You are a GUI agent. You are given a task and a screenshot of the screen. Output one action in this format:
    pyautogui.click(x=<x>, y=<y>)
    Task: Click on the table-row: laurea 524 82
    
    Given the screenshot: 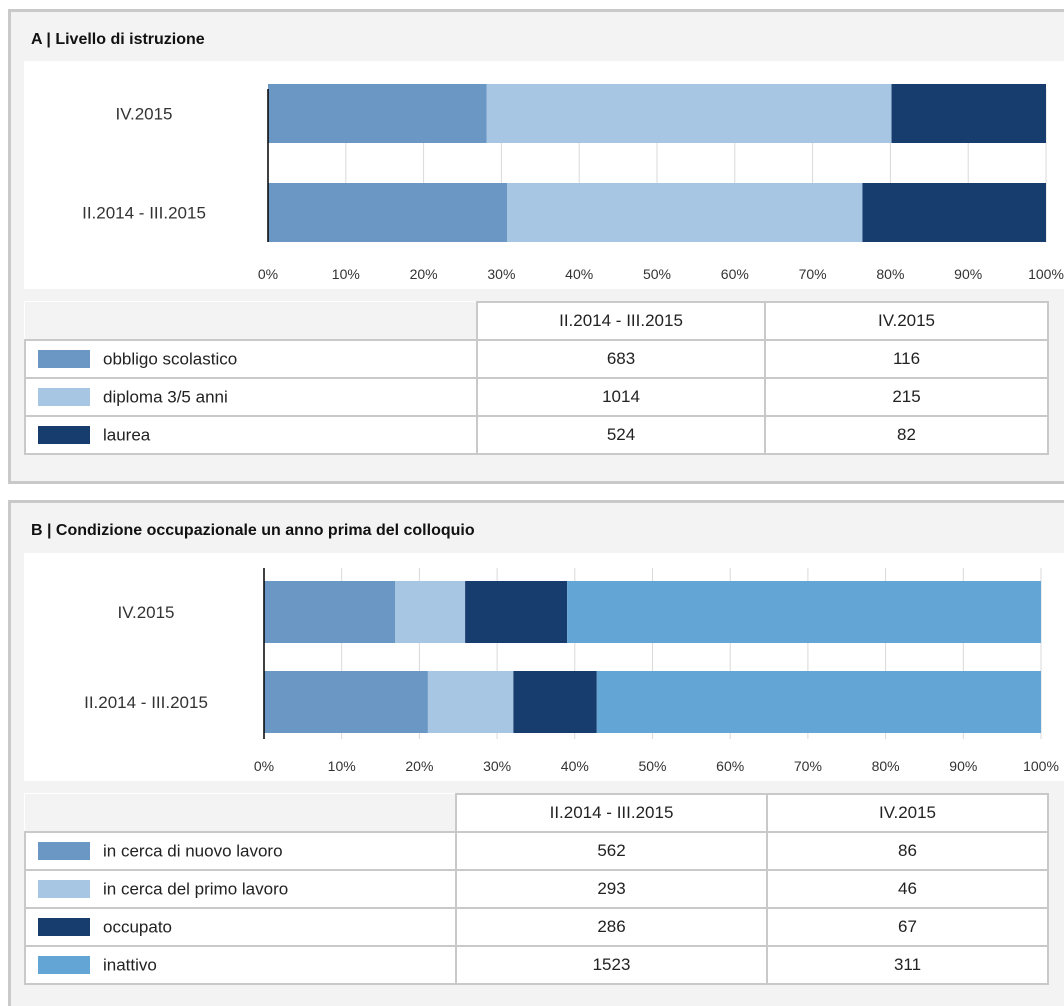 What is the action you would take?
    pyautogui.click(x=536, y=435)
    